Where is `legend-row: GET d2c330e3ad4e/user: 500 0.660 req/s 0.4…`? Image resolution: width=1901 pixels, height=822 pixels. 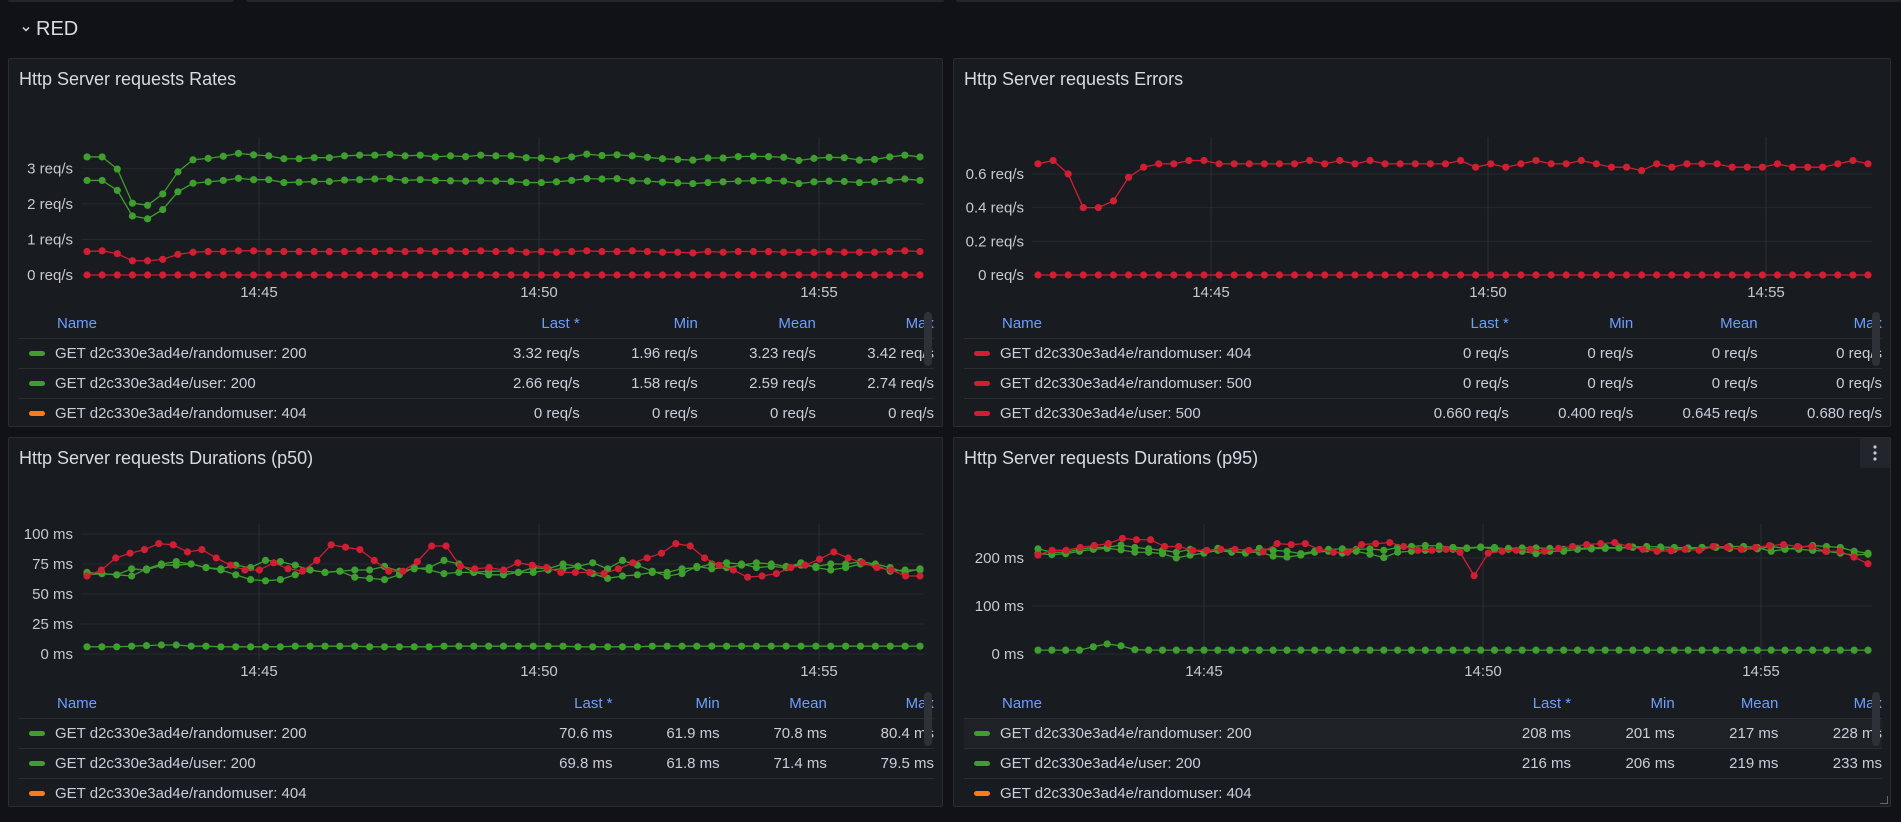
legend-row: GET d2c330e3ad4e/user: 500 0.660 req/s 0.4… is located at coordinates (1423, 411).